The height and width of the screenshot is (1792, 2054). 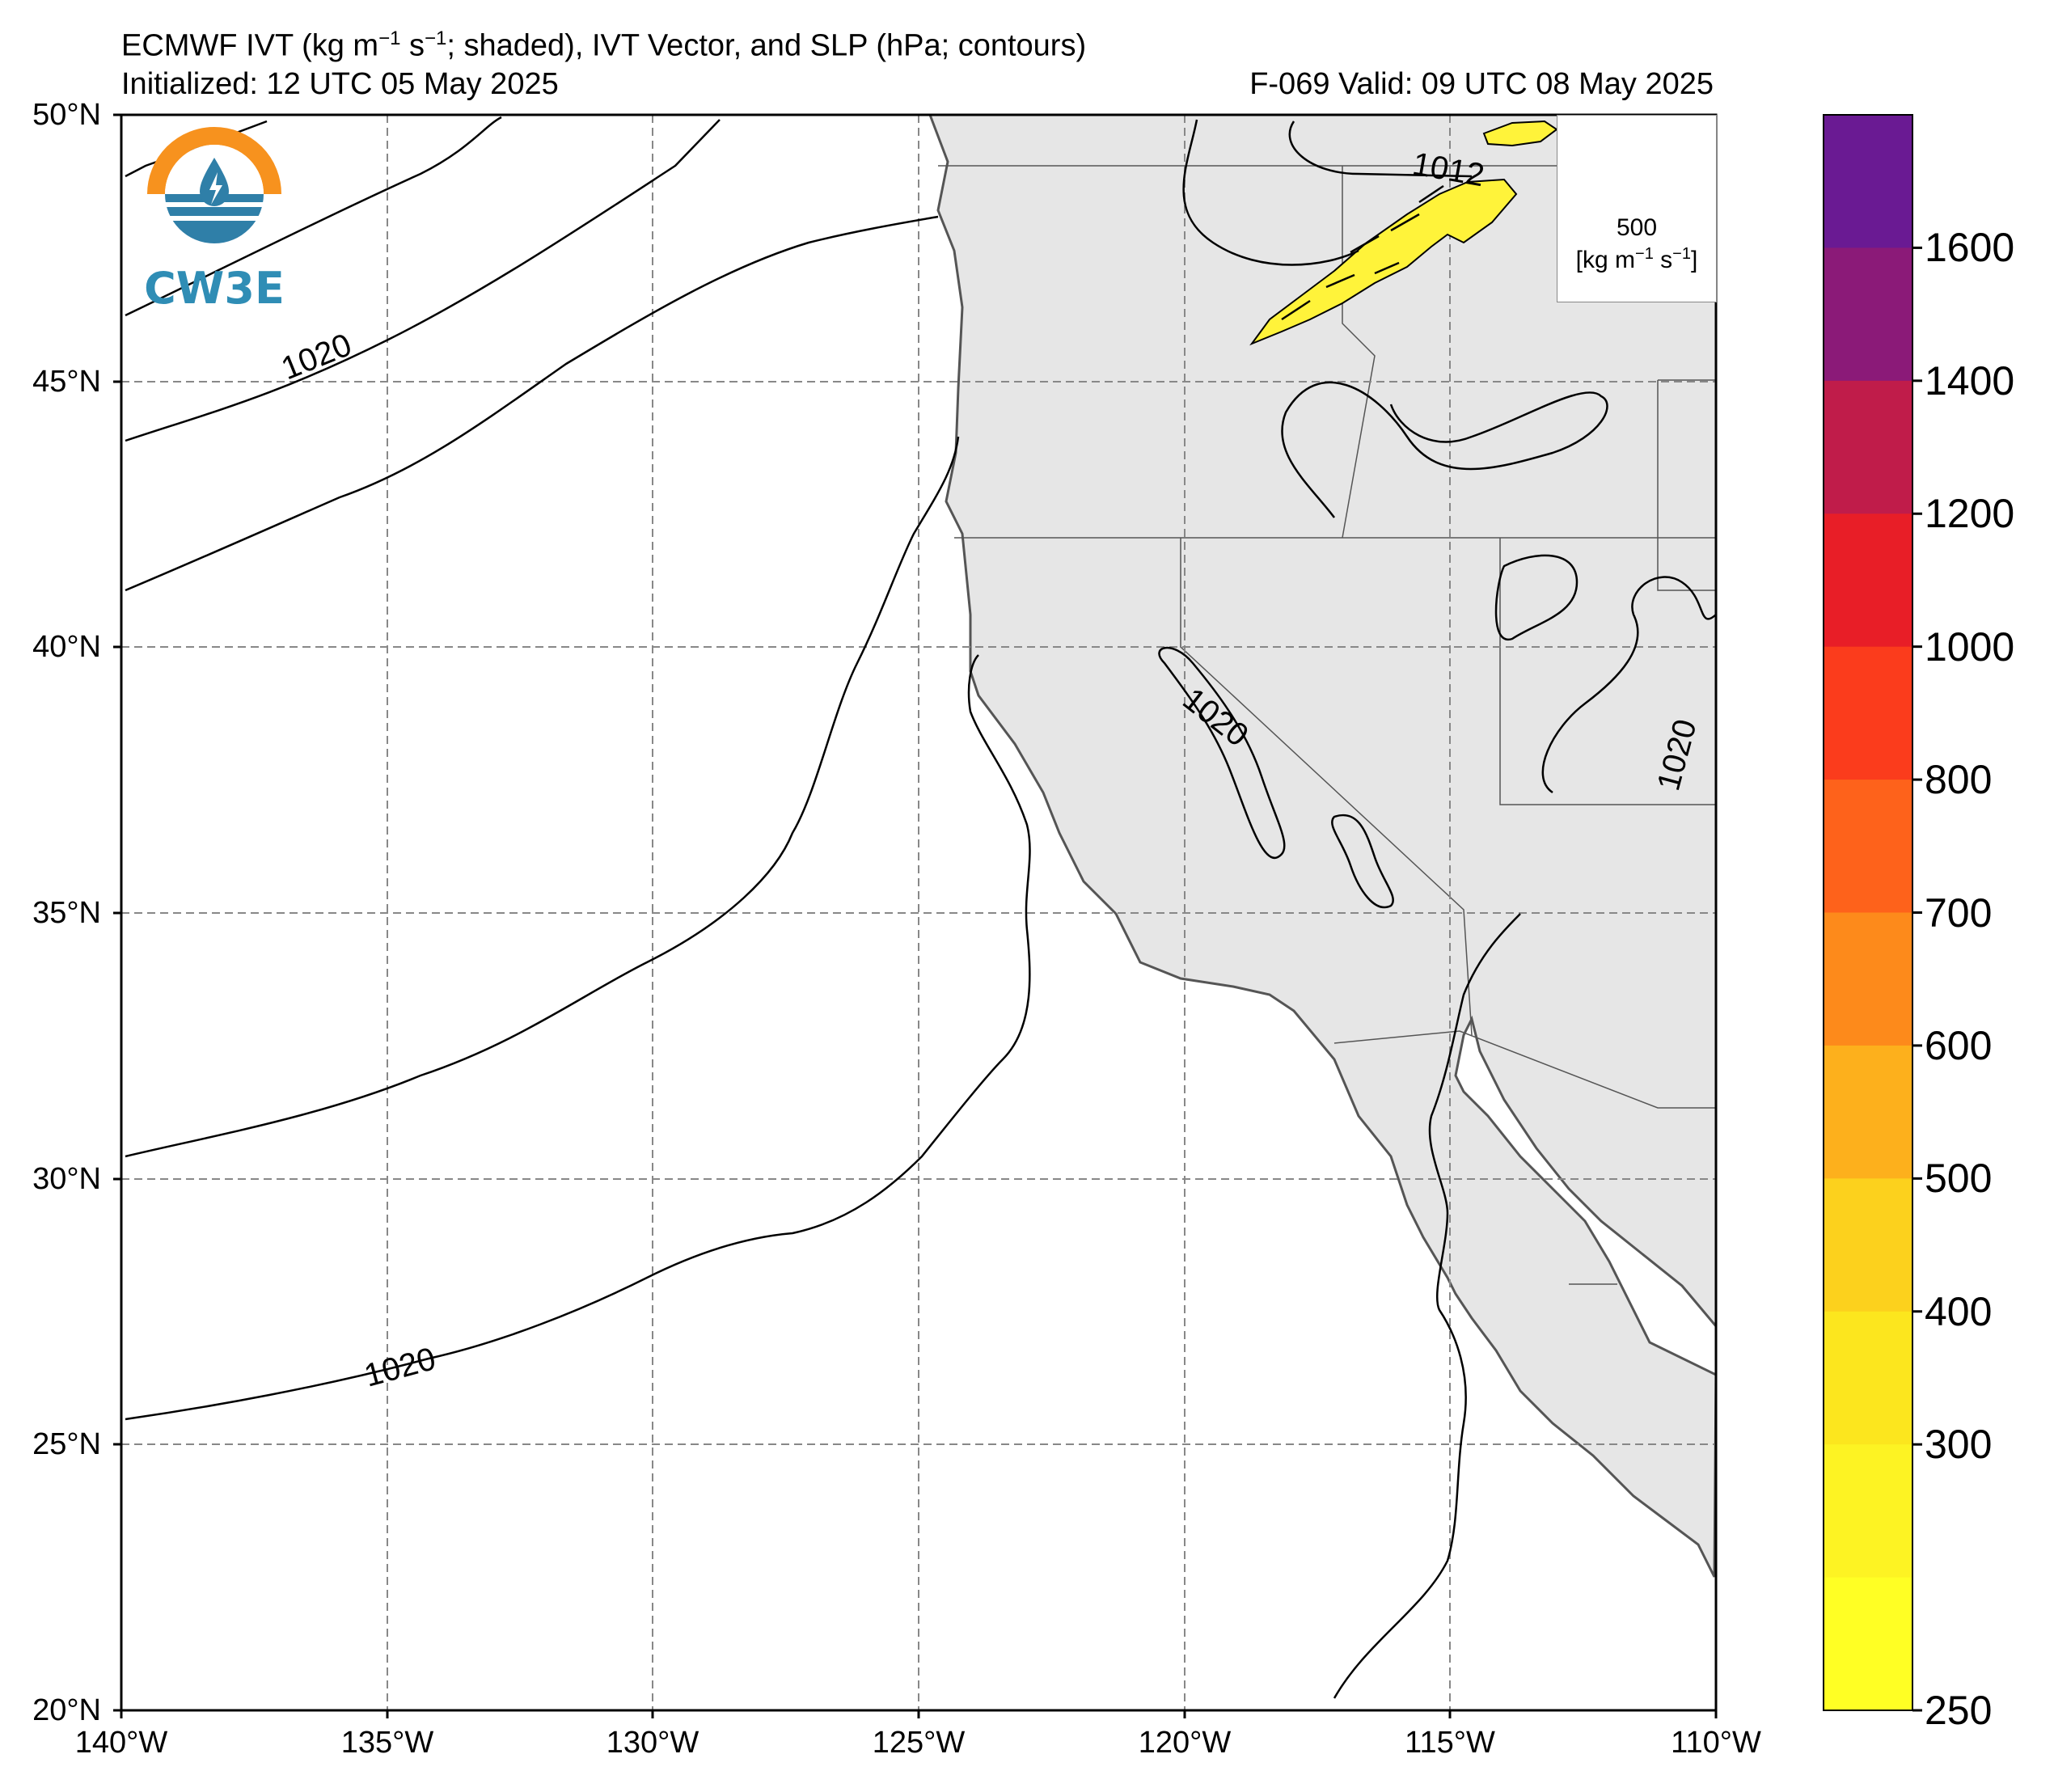 I want to click on vector-reference-unit: [kg m−1 s−1], so click(x=1637, y=259).